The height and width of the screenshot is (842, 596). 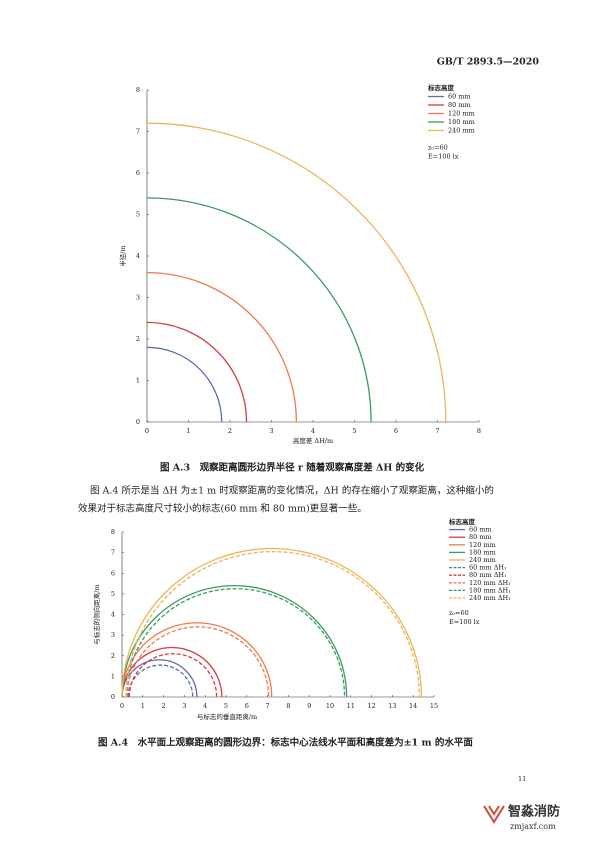 I want to click on x-tick-label: 13, so click(x=392, y=706).